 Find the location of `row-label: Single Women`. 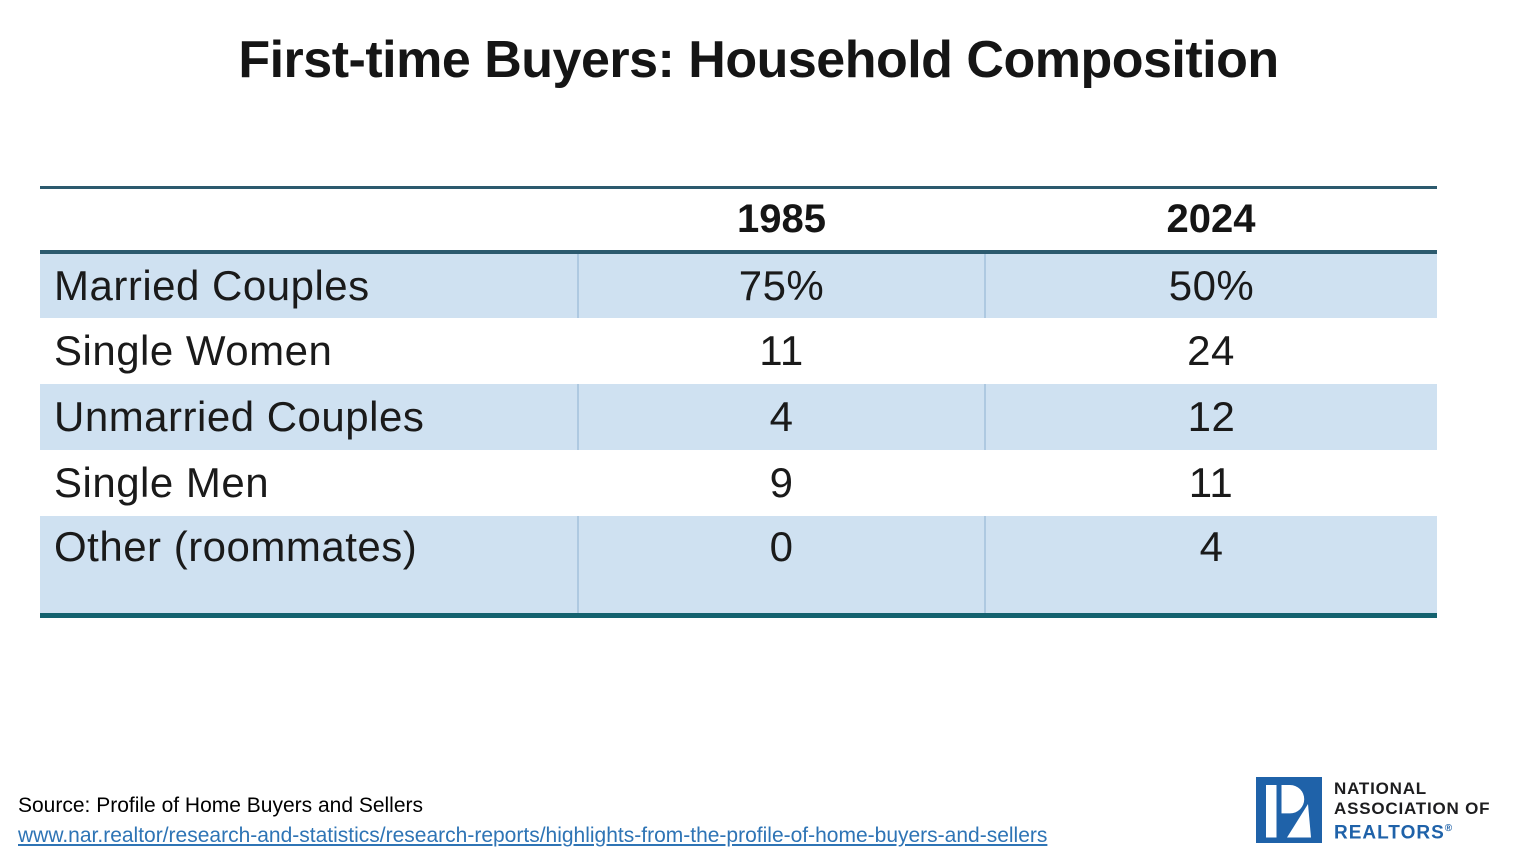

row-label: Single Women is located at coordinates (193, 350).